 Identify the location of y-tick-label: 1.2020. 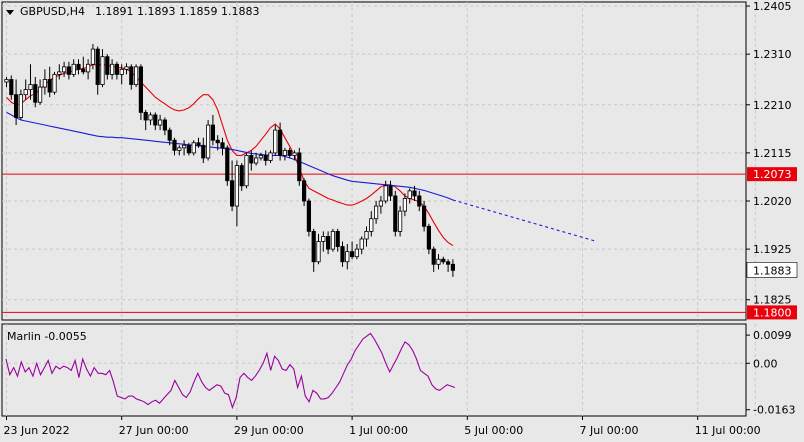
(772, 201).